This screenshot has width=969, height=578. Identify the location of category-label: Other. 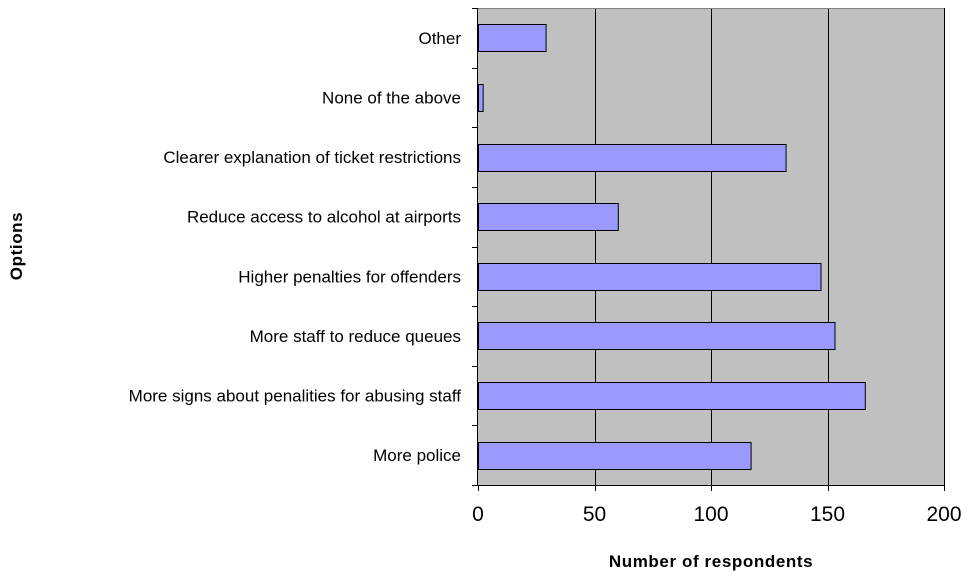
(439, 38).